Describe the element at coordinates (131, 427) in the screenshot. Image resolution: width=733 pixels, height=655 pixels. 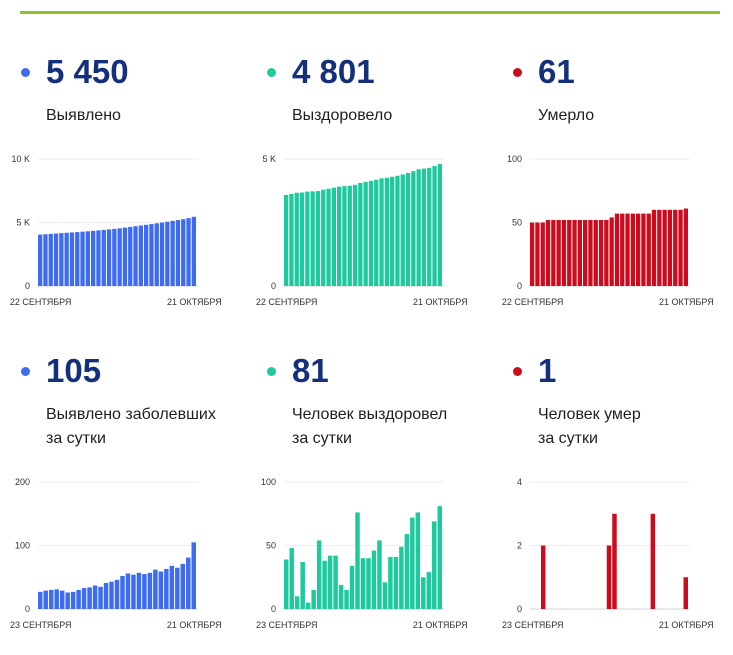
I see `cases-daily-label: Выявлено заболевших за сутки` at that location.